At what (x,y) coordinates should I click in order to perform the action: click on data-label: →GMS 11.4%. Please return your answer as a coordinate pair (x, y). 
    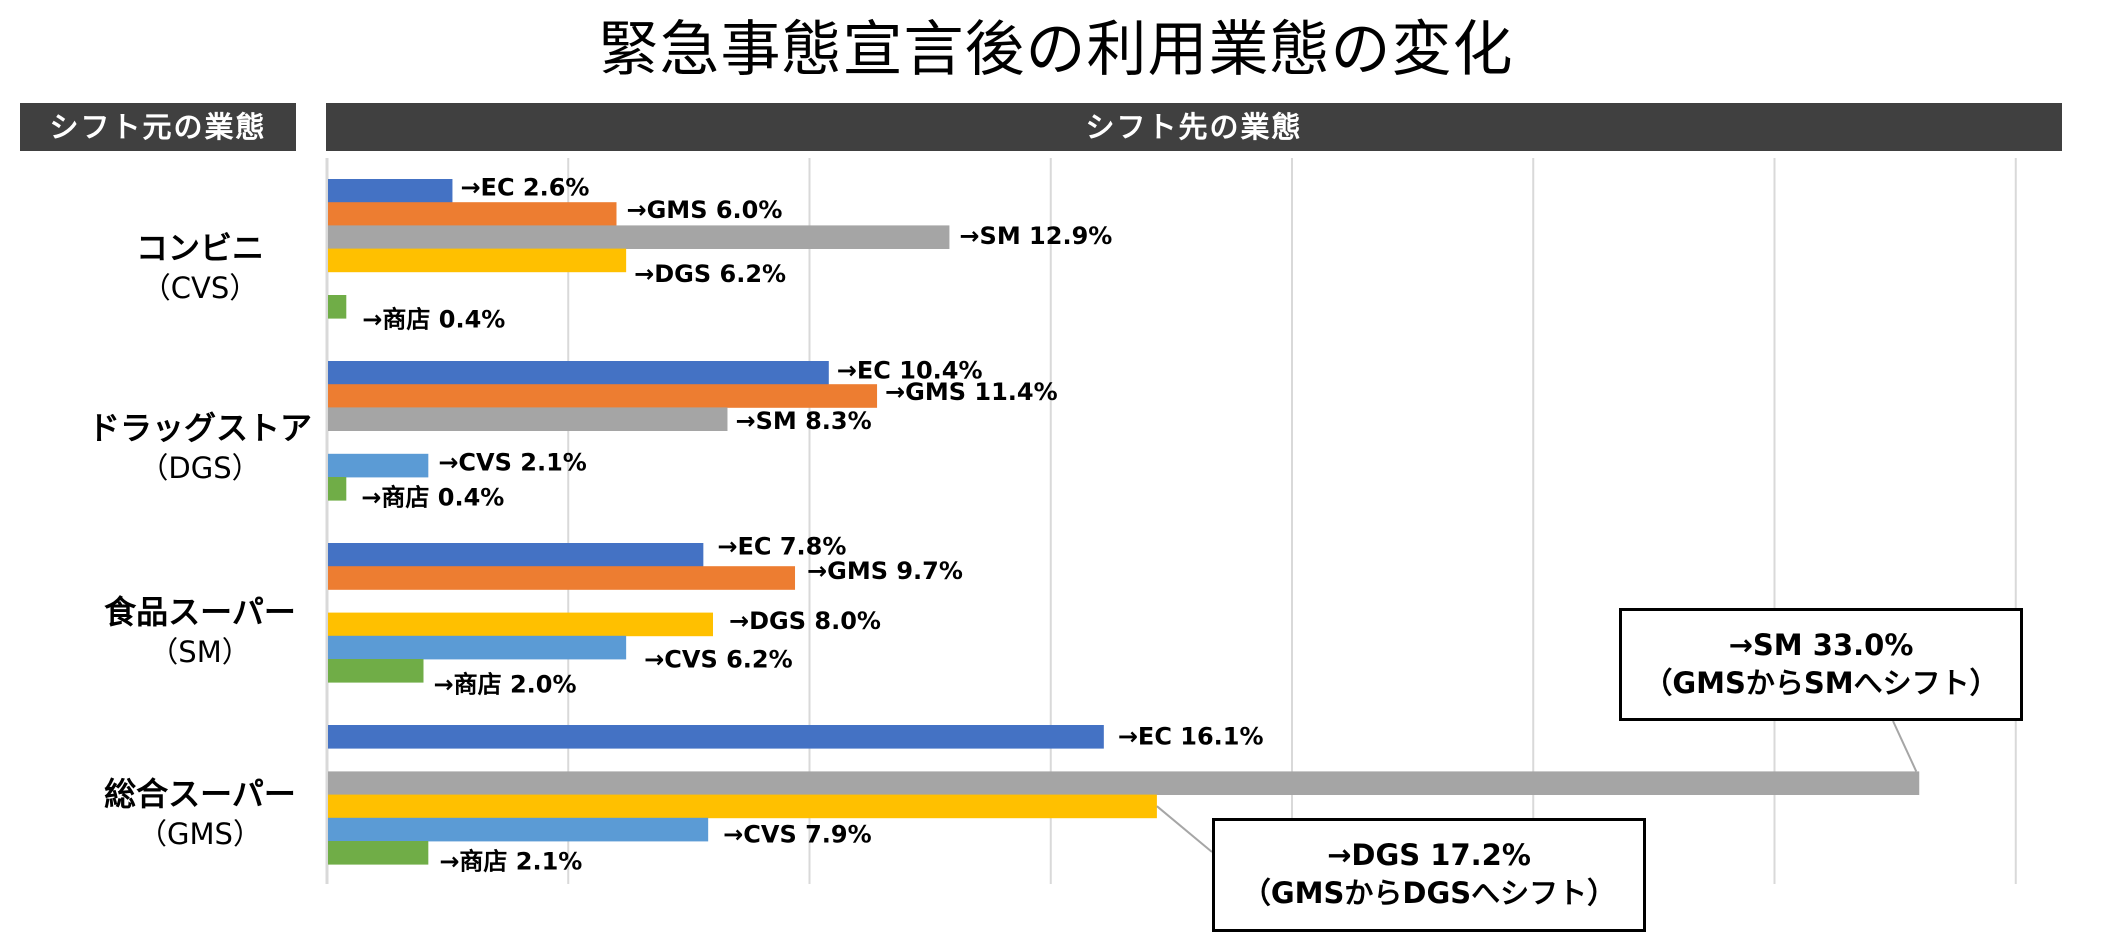
    Looking at the image, I should click on (971, 392).